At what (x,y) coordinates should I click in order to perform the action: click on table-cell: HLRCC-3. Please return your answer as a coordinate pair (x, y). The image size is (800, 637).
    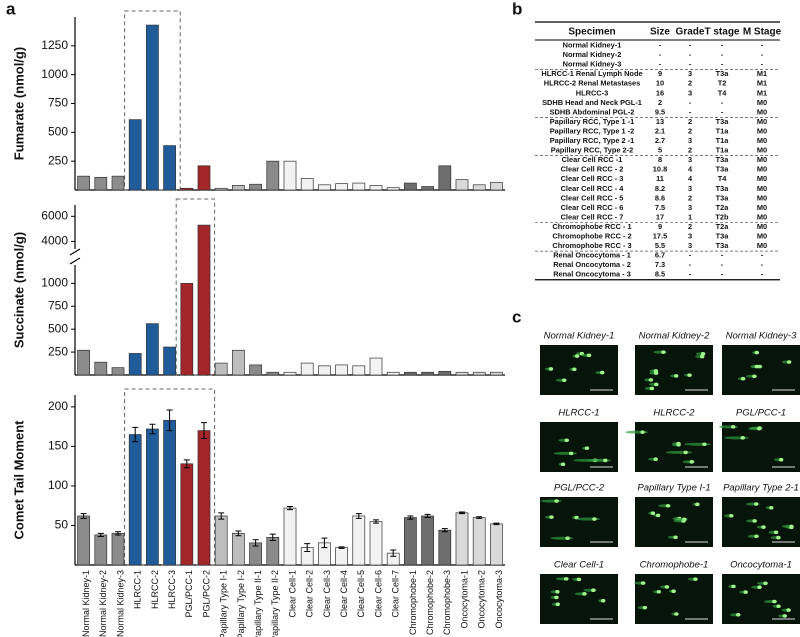
    Looking at the image, I should click on (592, 92).